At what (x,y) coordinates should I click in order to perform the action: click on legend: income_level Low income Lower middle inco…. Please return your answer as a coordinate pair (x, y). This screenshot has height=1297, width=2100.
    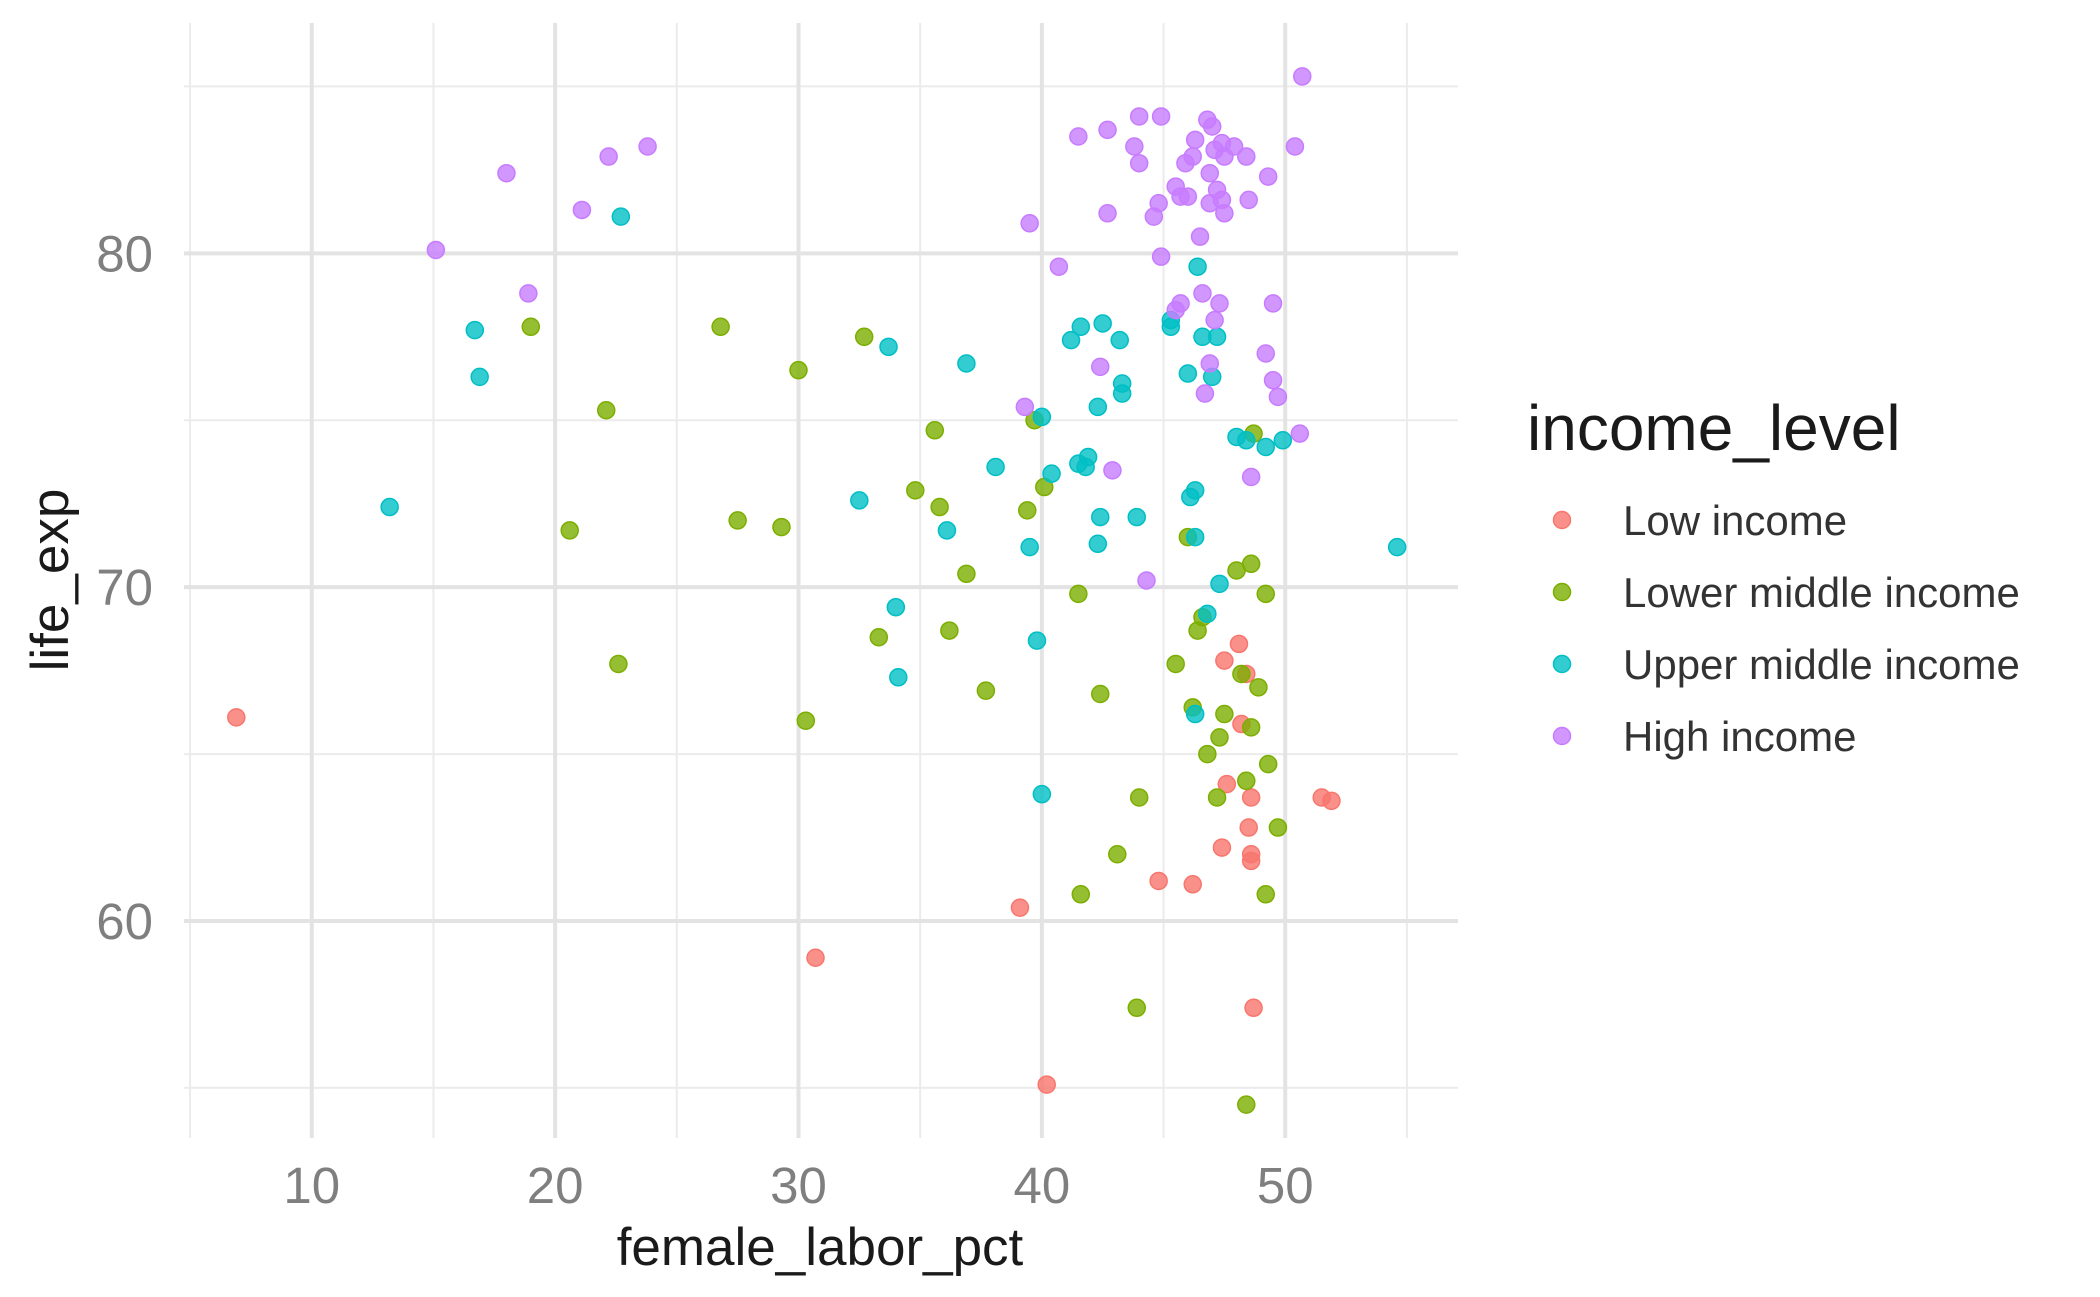
    Looking at the image, I should click on (1773, 576).